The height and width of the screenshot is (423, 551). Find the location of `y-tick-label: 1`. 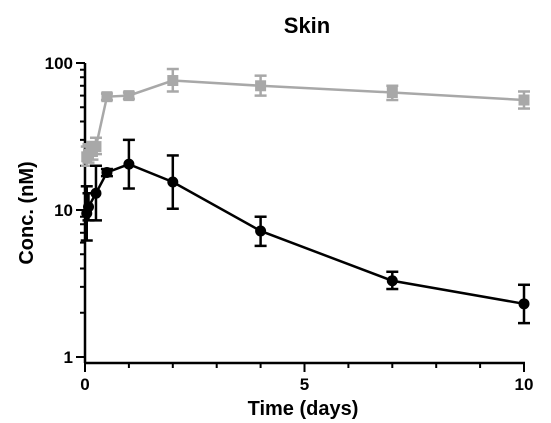

y-tick-label: 1 is located at coordinates (68, 357).